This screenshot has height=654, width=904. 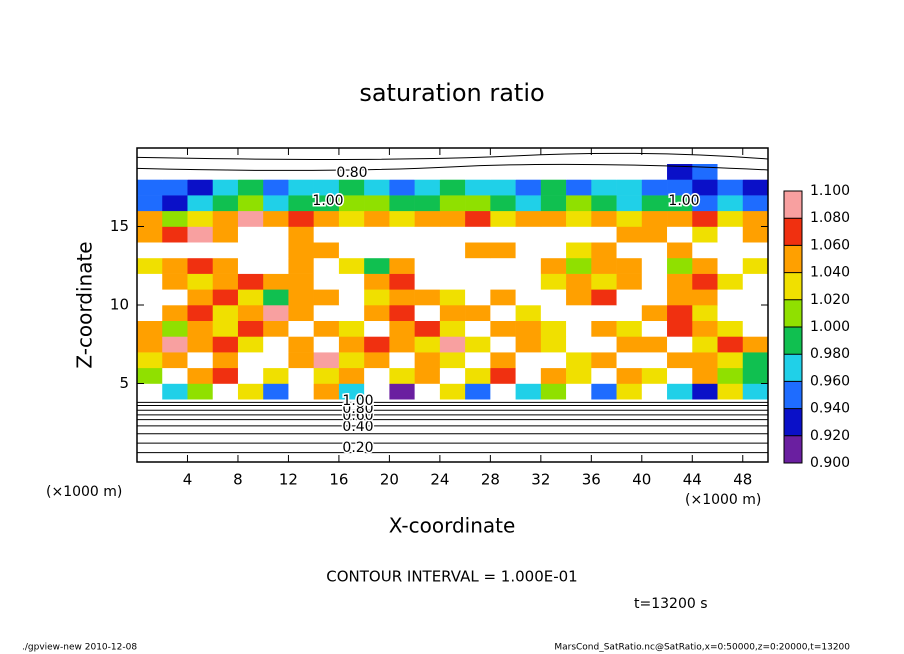 What do you see at coordinates (830, 218) in the screenshot?
I see `colorbar-label: 1.080` at bounding box center [830, 218].